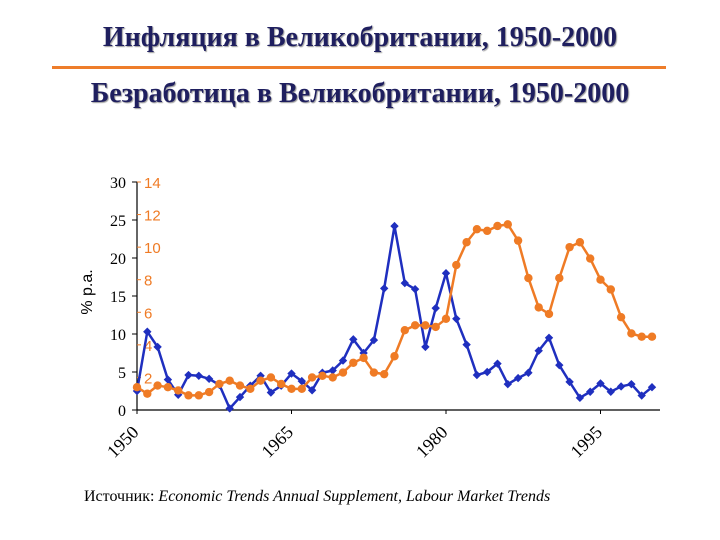 This screenshot has height=540, width=720. What do you see at coordinates (87, 291) in the screenshot?
I see `y-axis-label: % p.a.` at bounding box center [87, 291].